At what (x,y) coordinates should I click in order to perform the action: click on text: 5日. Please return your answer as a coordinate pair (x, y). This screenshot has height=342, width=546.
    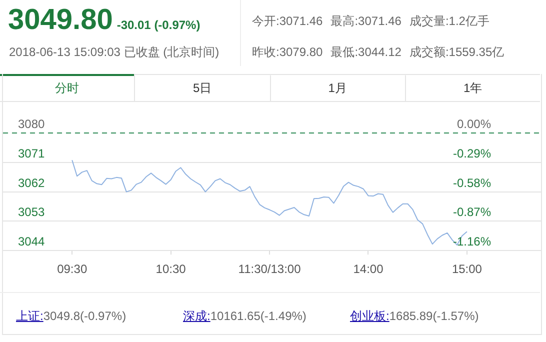
    Looking at the image, I should click on (202, 87).